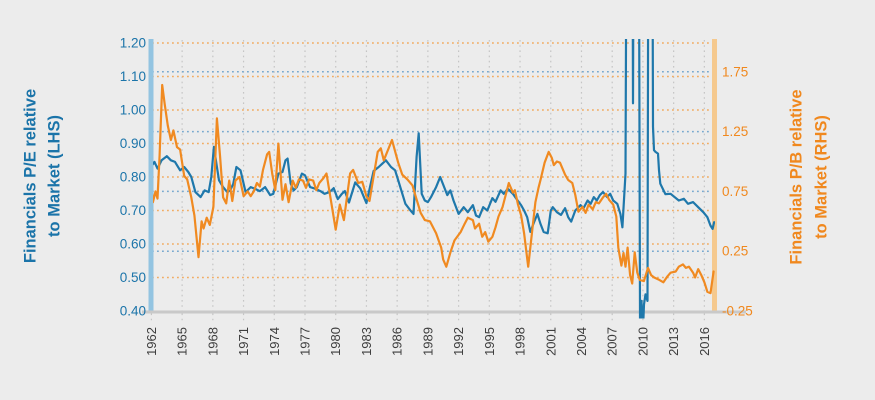  I want to click on x-tick-label: 1989, so click(427, 341).